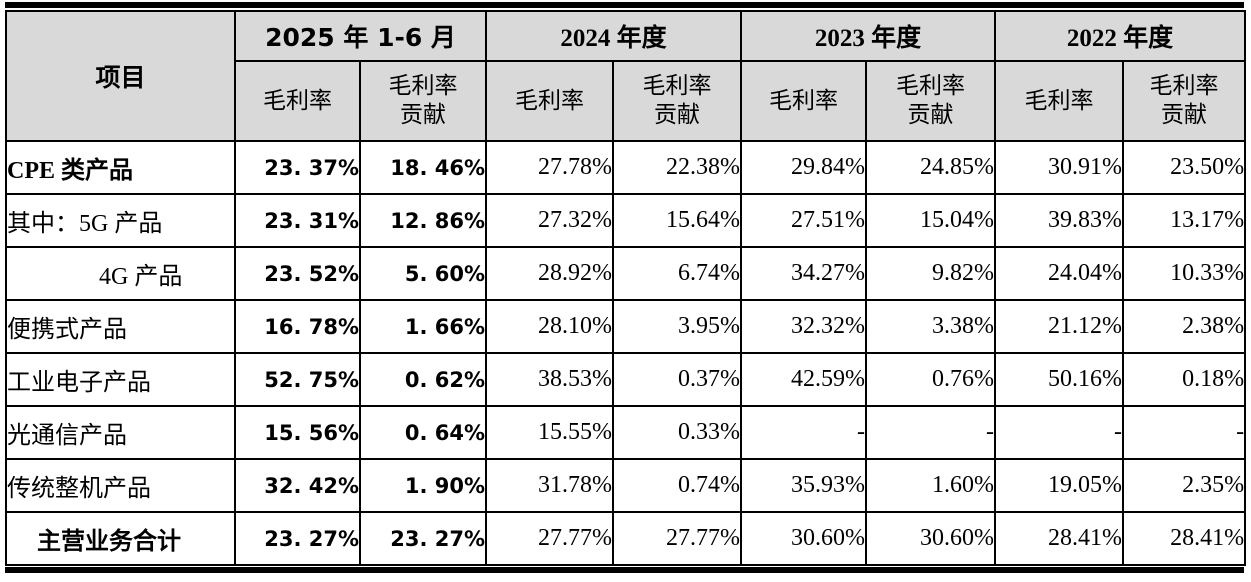  What do you see at coordinates (550, 167) in the screenshot?
I see `value-cell: 27.78%` at bounding box center [550, 167].